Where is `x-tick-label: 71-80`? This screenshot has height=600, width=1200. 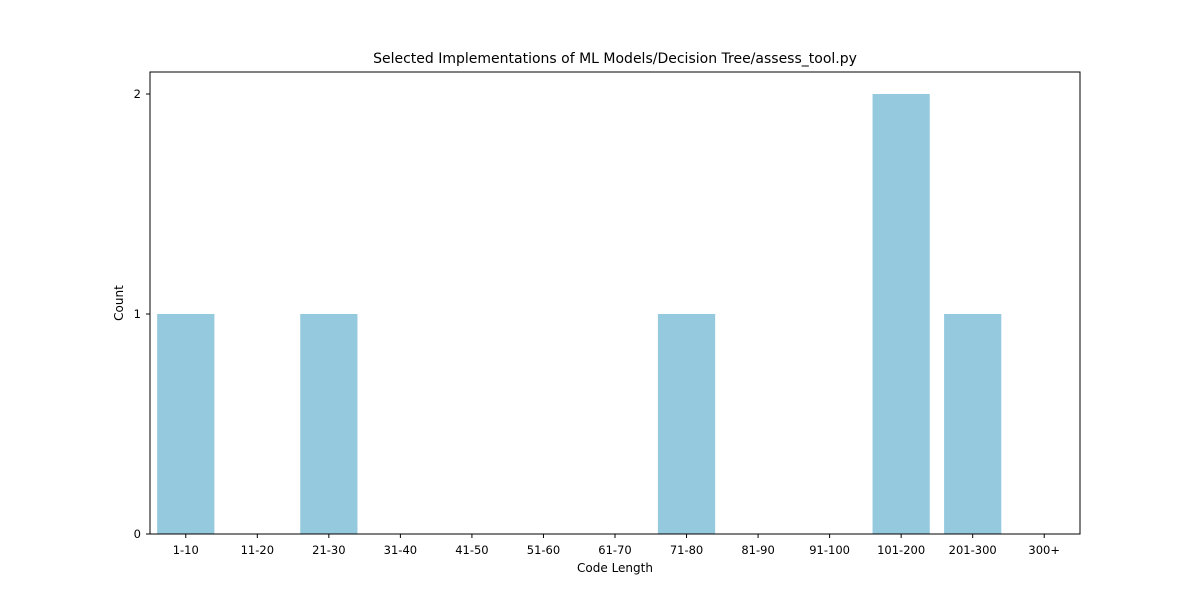 x-tick-label: 71-80 is located at coordinates (686, 550).